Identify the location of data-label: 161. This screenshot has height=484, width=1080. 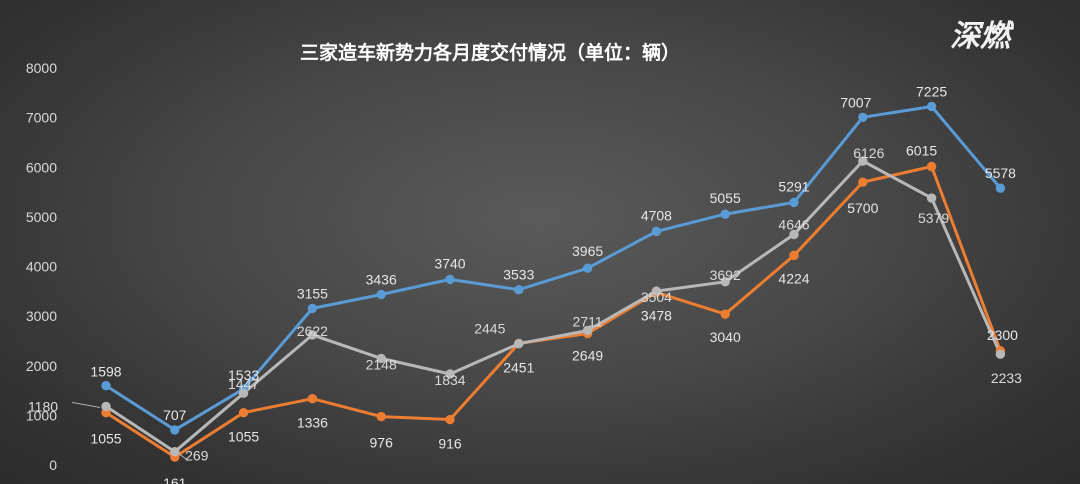
(175, 479).